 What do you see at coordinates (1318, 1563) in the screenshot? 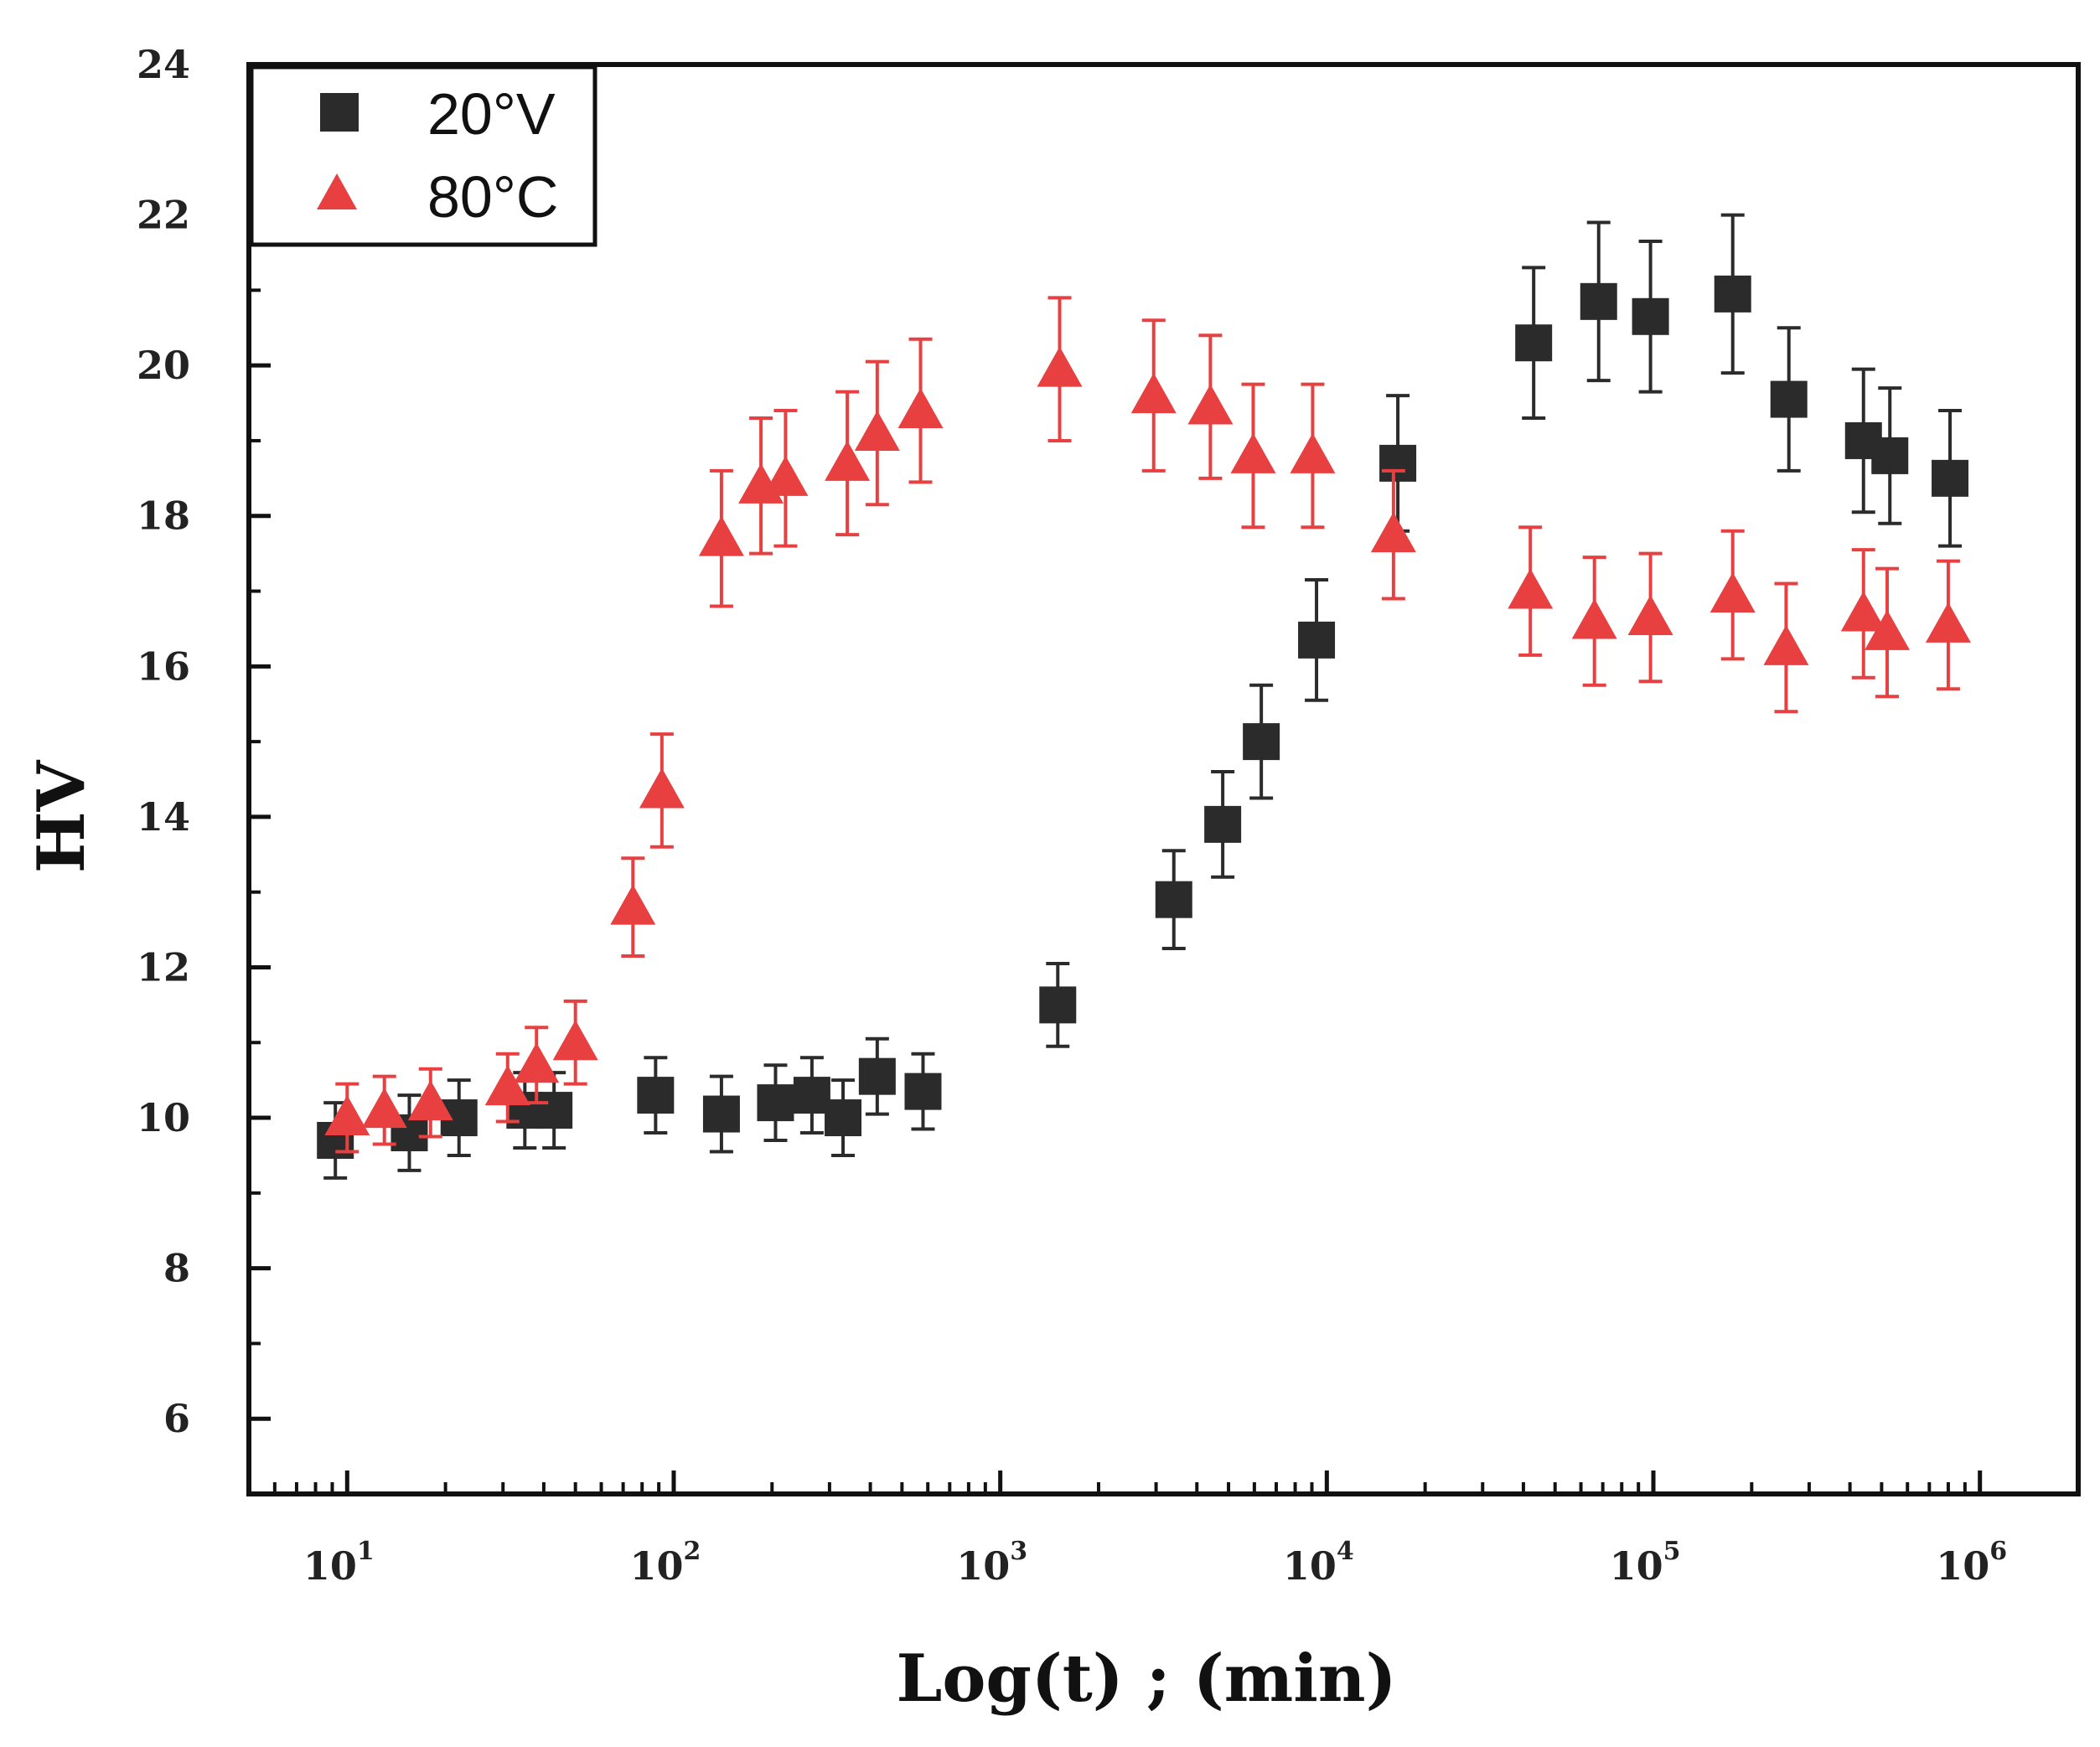
I see `x-tick-label: 10⁴` at bounding box center [1318, 1563].